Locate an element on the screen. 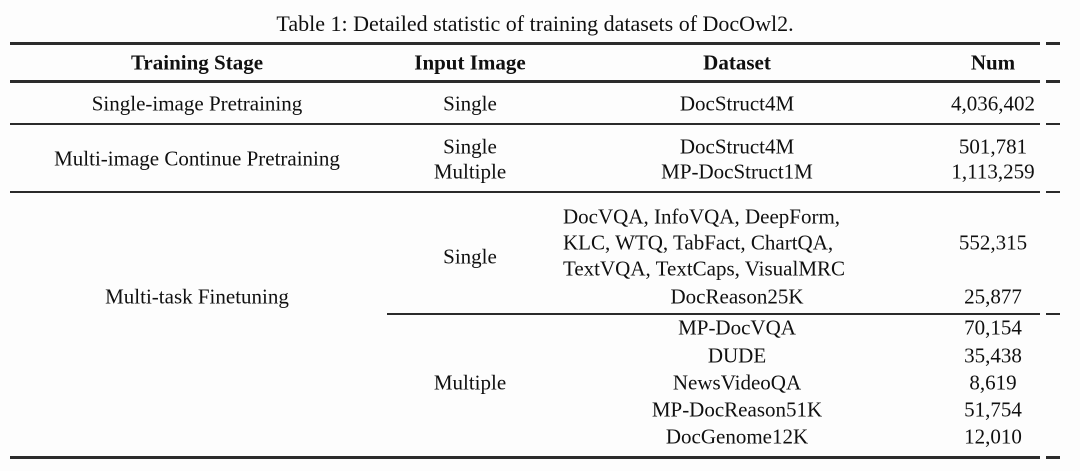 The height and width of the screenshot is (471, 1080). rule-after-stage1 is located at coordinates (535, 124).